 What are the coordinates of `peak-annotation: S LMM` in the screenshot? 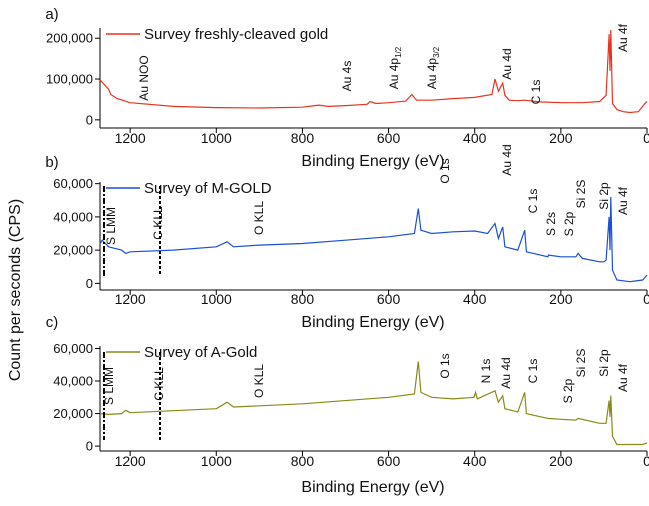 It's located at (109, 386).